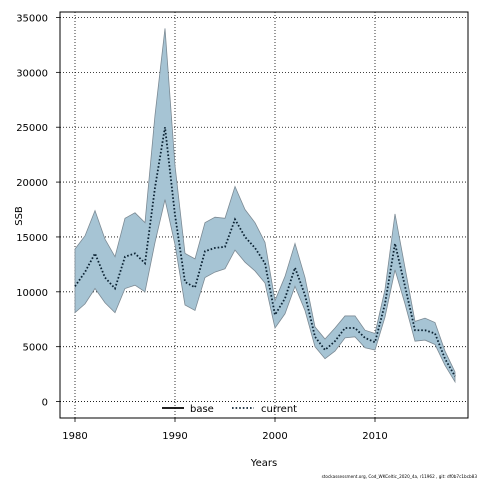 This screenshot has height=480, width=480. What do you see at coordinates (374, 436) in the screenshot?
I see `x-tick-label-2010: 2010` at bounding box center [374, 436].